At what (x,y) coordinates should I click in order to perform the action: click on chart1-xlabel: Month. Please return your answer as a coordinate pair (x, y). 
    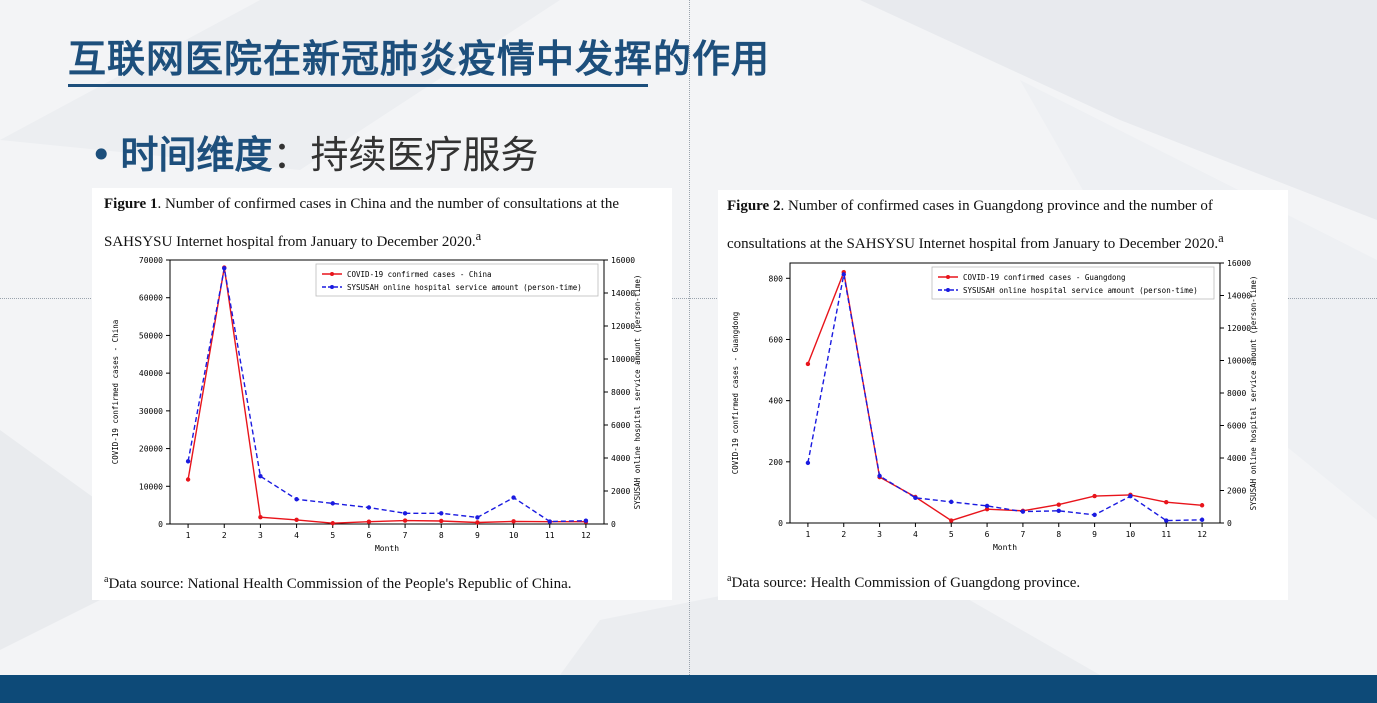
    Looking at the image, I should click on (387, 548).